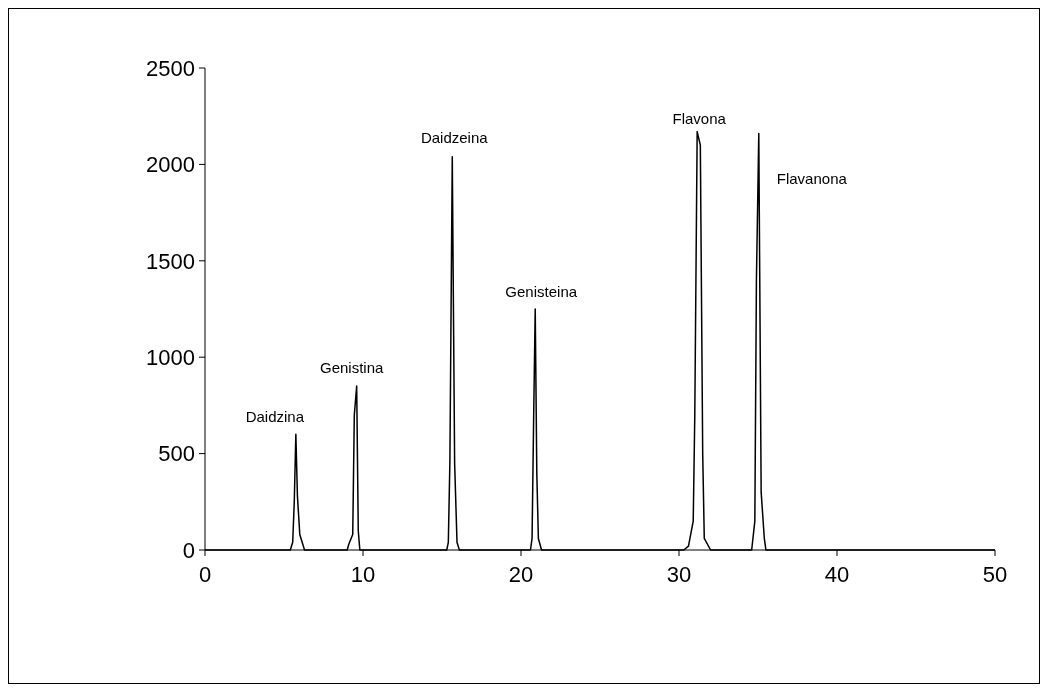 The height and width of the screenshot is (692, 1048). What do you see at coordinates (170, 357) in the screenshot?
I see `y-tick-label: 1000` at bounding box center [170, 357].